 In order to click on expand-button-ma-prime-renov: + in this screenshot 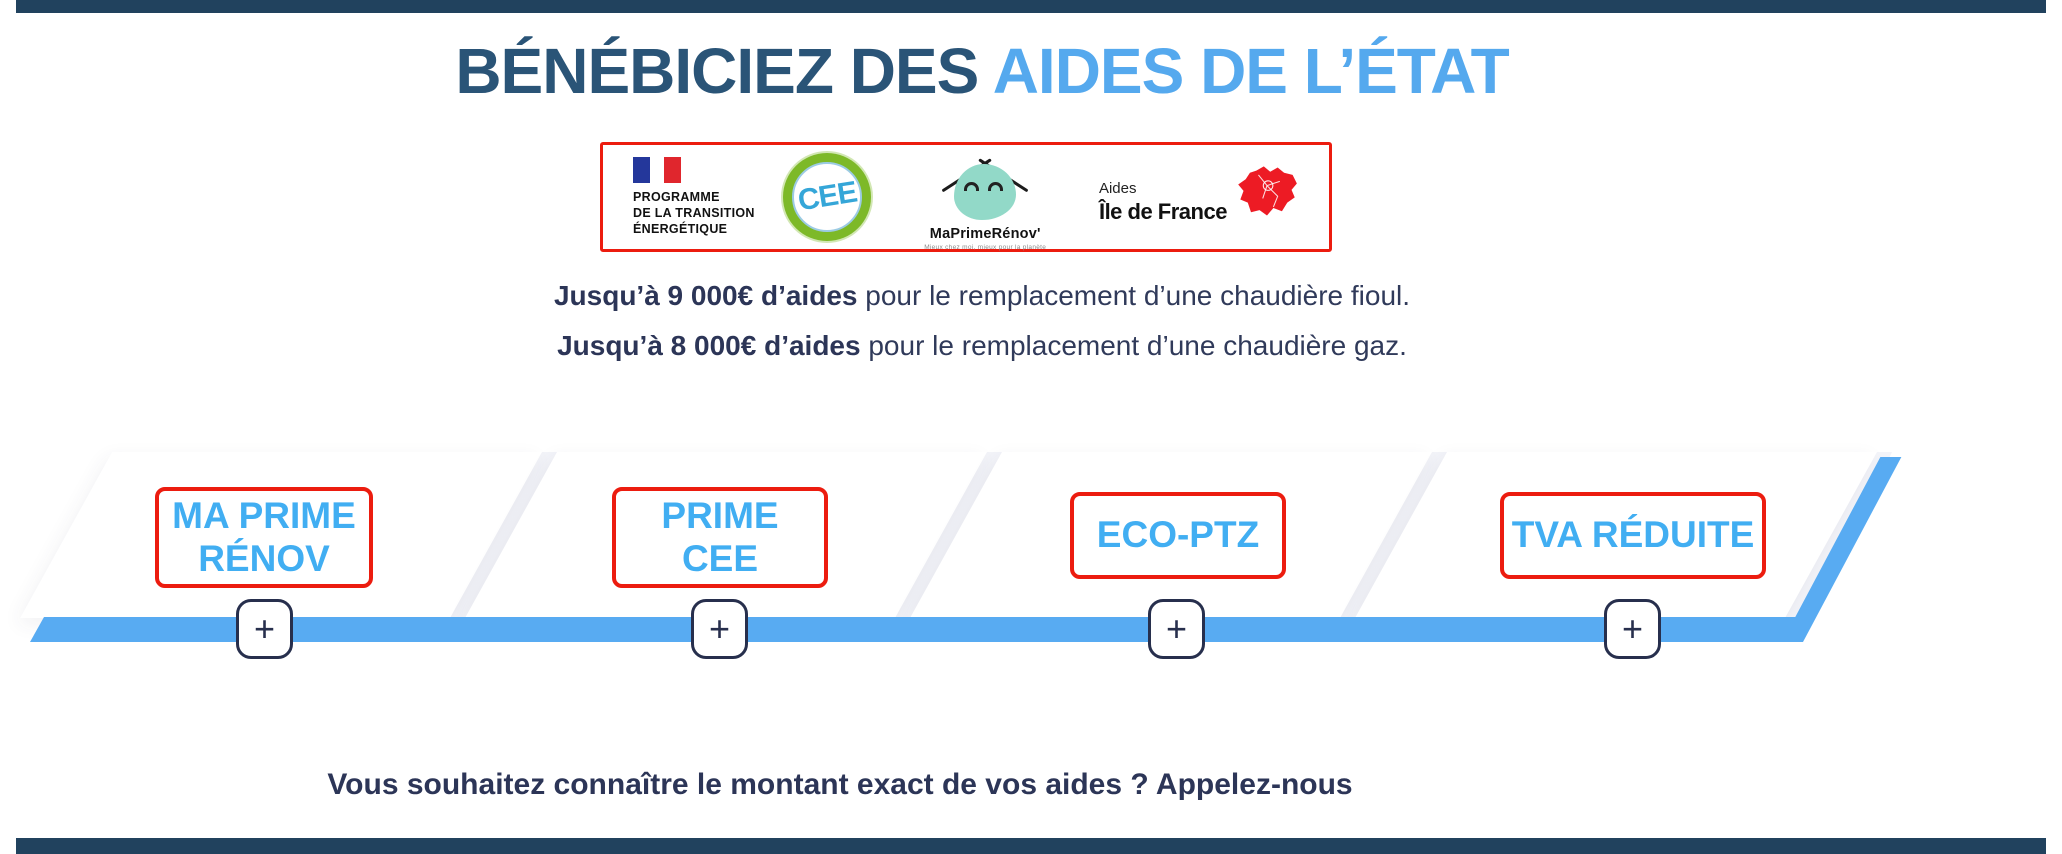, I will do `click(264, 629)`.